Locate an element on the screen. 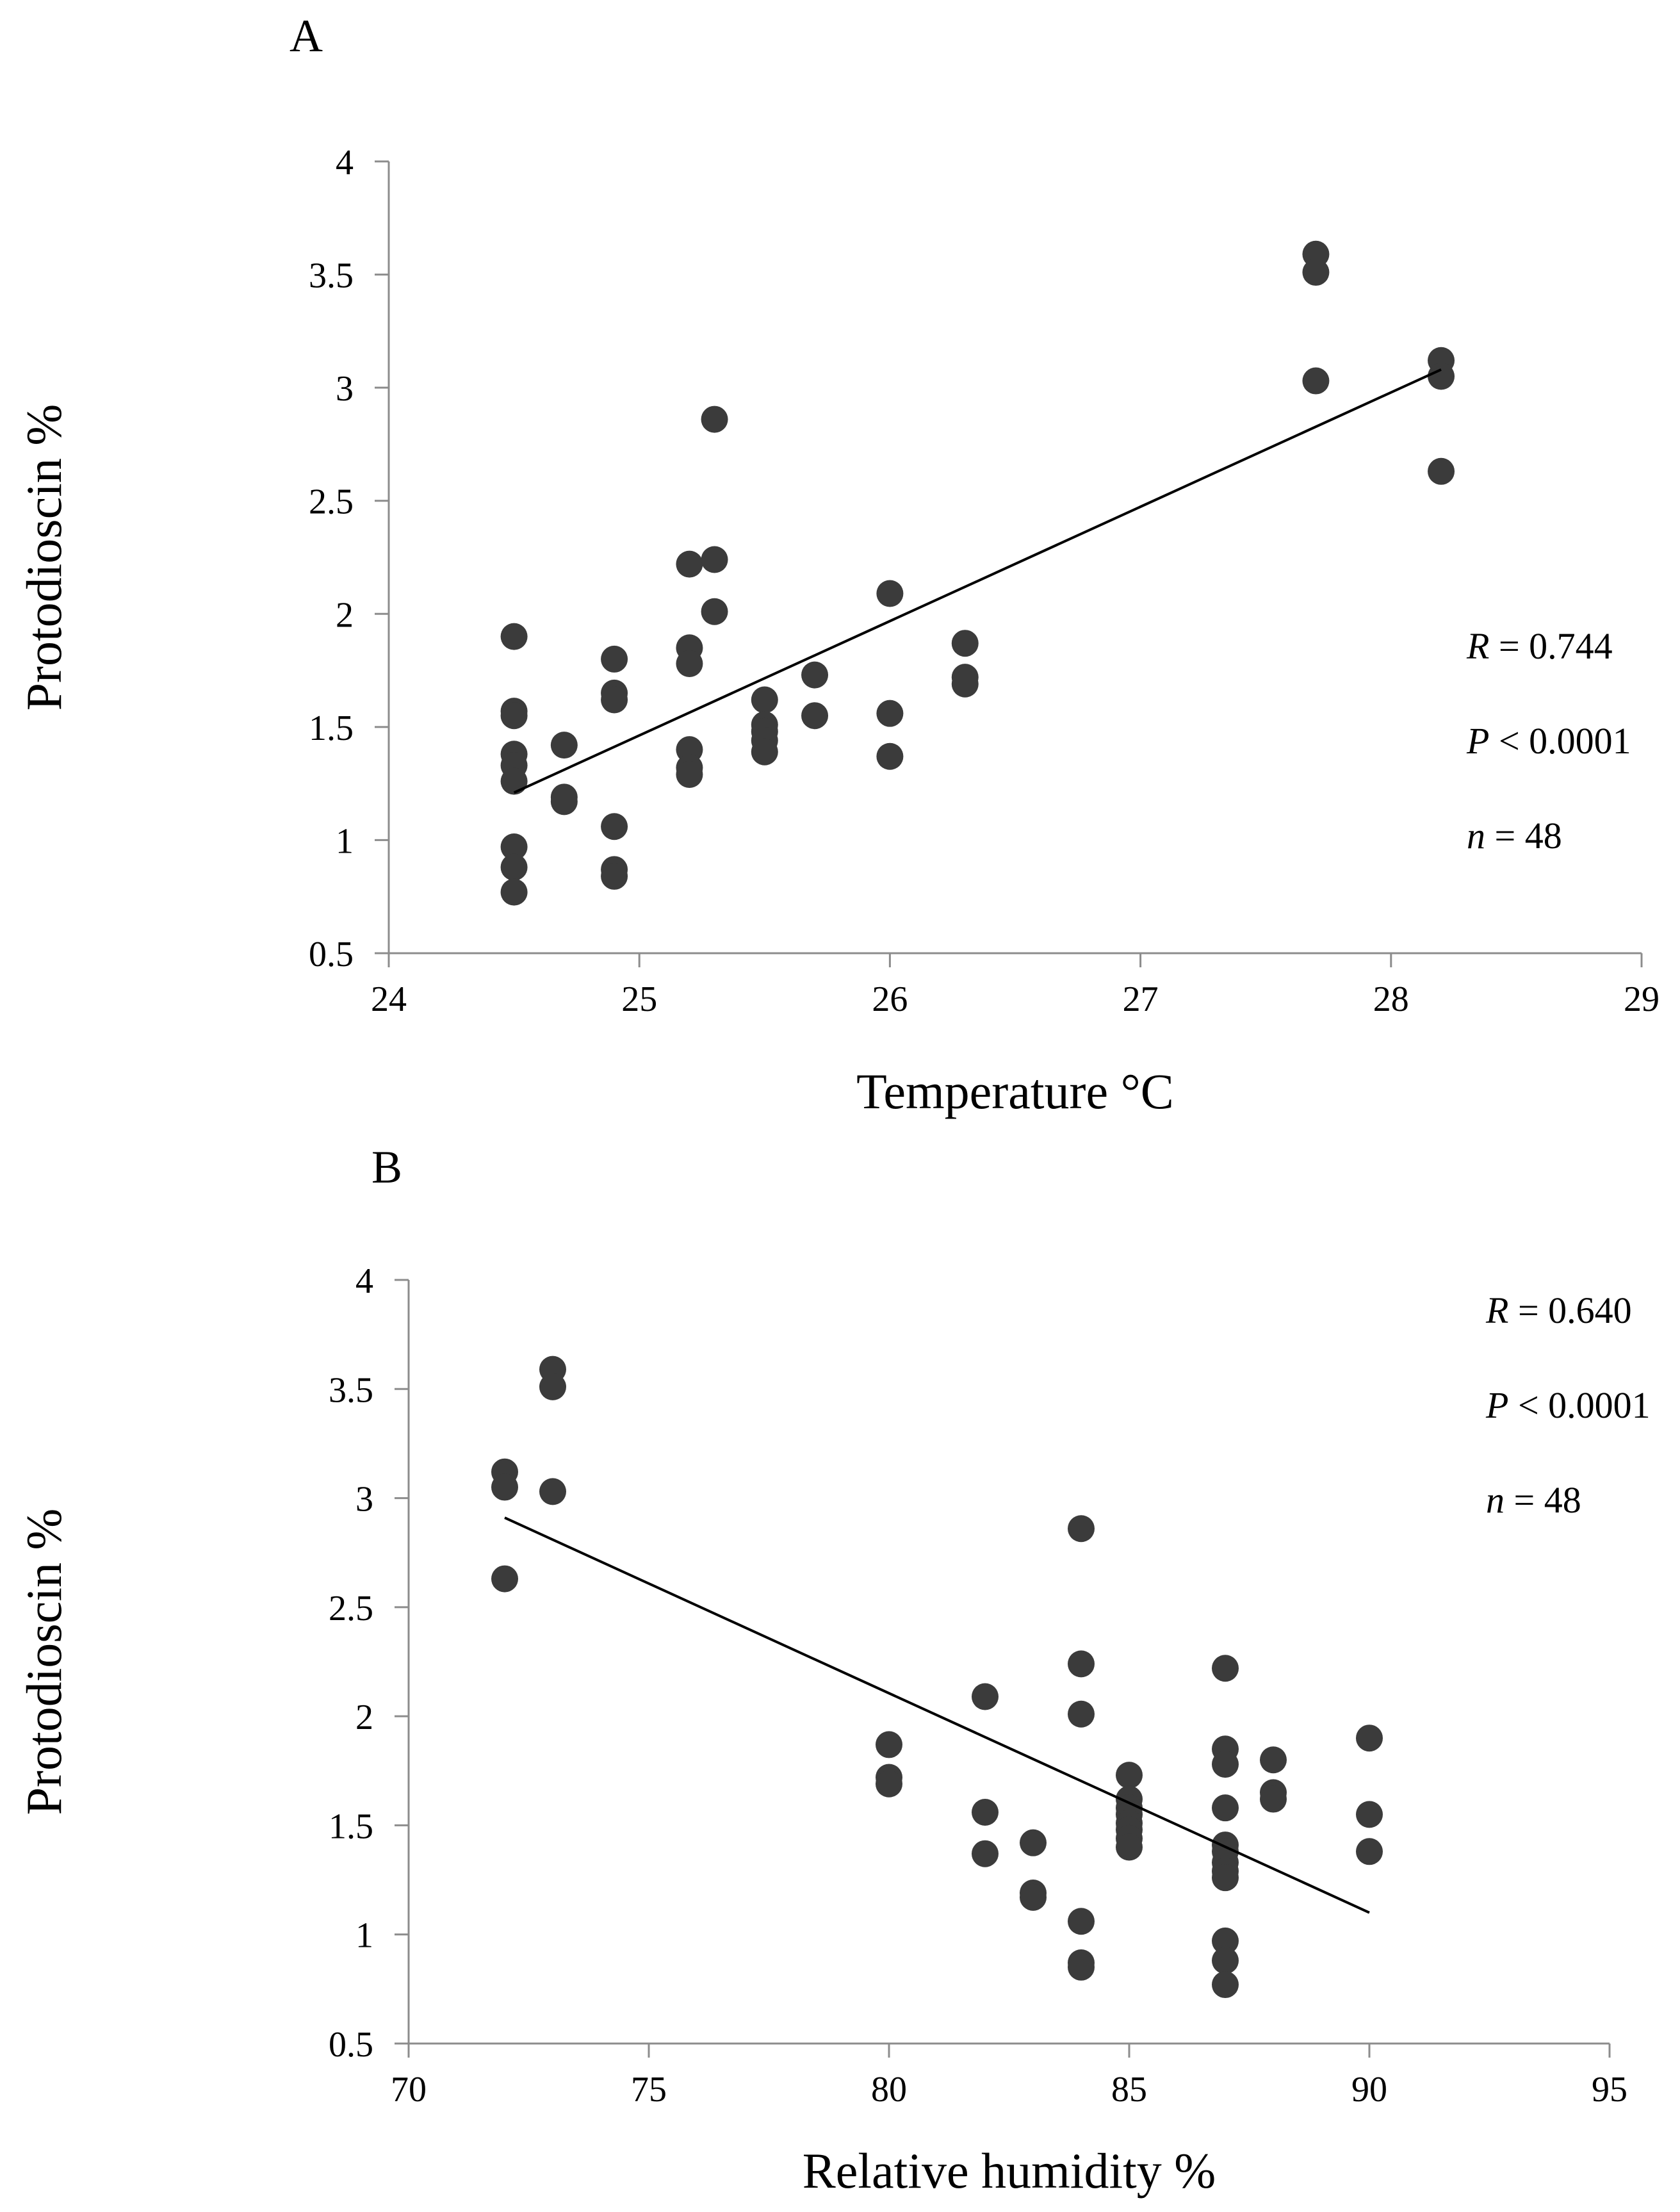 Image resolution: width=1680 pixels, height=2212 pixels. y-tick-label: 3 is located at coordinates (345, 389).